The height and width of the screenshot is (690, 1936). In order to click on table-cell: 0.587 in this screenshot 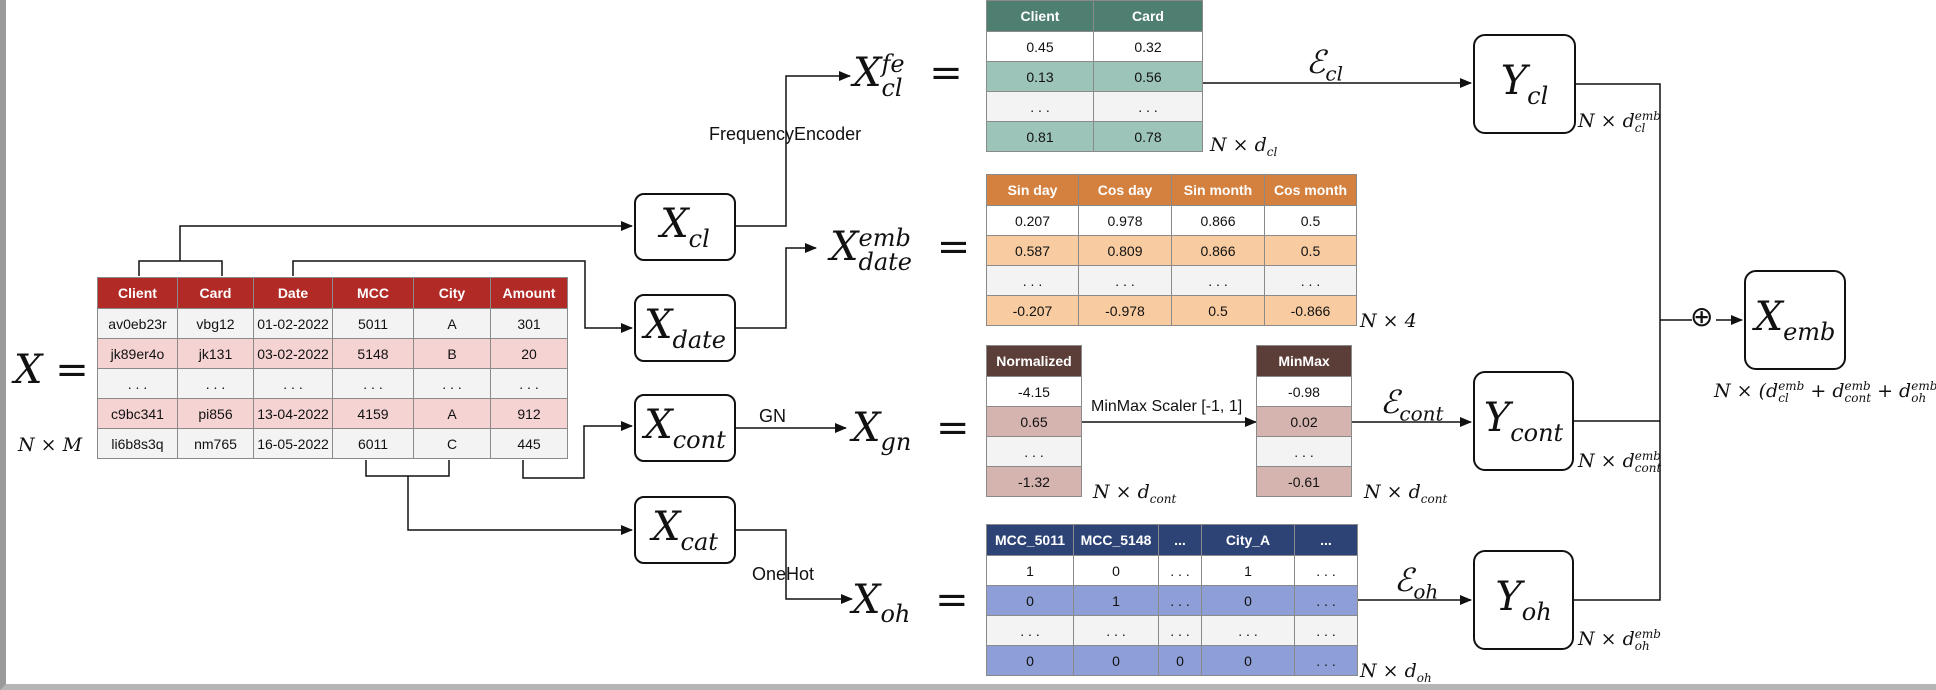, I will do `click(1032, 250)`.